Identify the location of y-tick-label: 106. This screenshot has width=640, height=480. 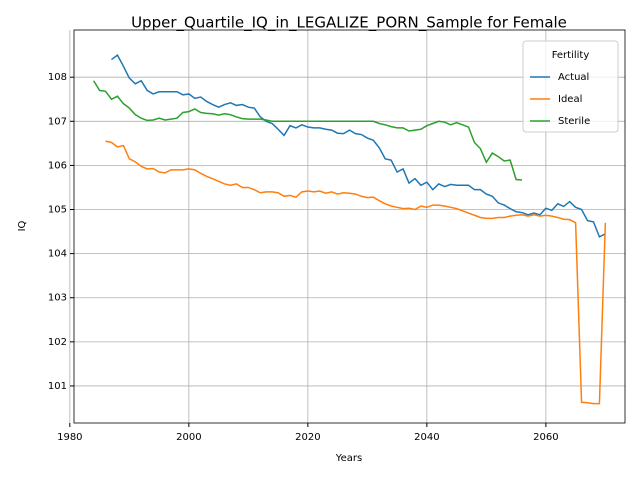
(57, 165).